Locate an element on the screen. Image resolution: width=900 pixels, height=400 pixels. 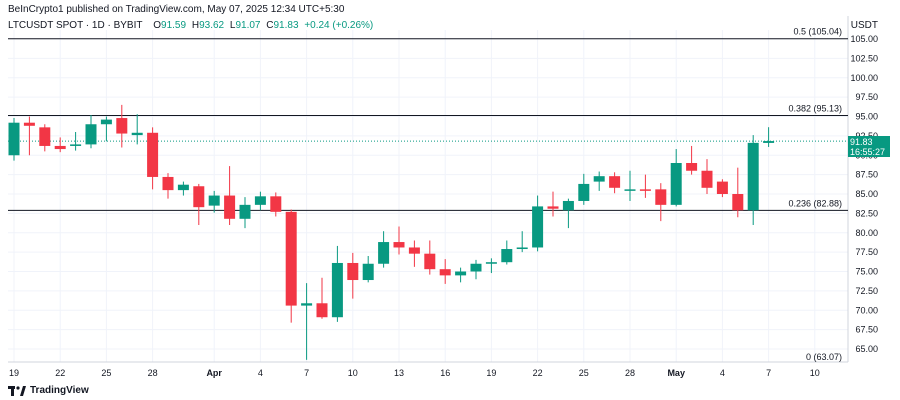
y-tick-label: 67.50 is located at coordinates (866, 330).